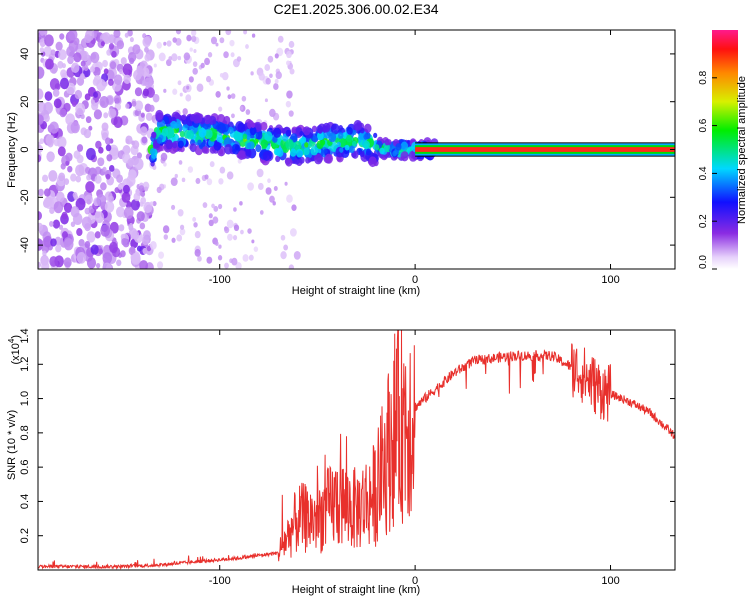  Describe the element at coordinates (25, 535) in the screenshot. I see `snr-ytick-label: 0.2` at that location.